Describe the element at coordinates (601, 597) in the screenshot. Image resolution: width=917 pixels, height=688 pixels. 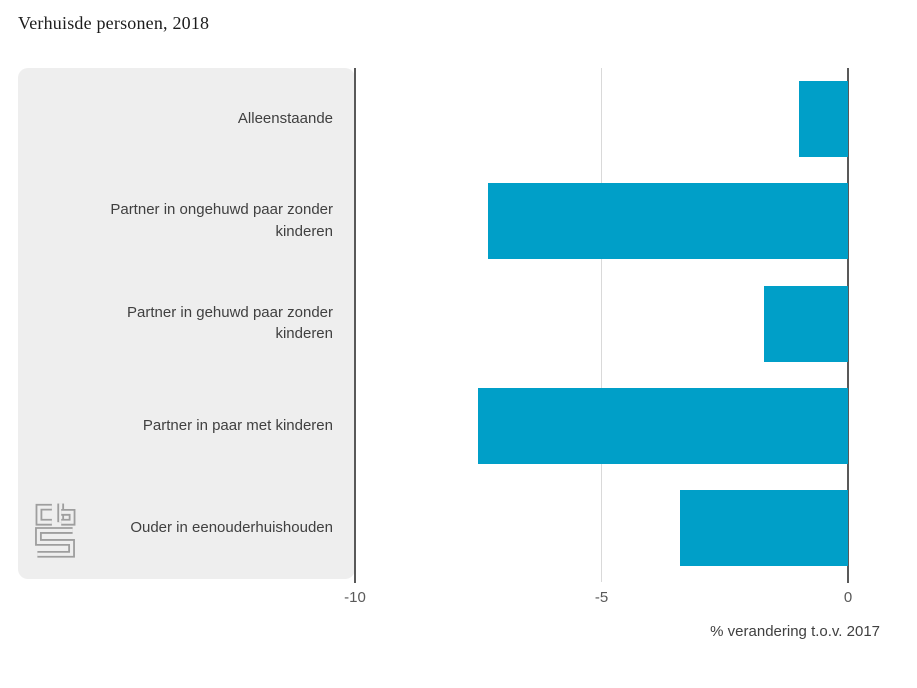
I see `x-tick-label: -5` at that location.